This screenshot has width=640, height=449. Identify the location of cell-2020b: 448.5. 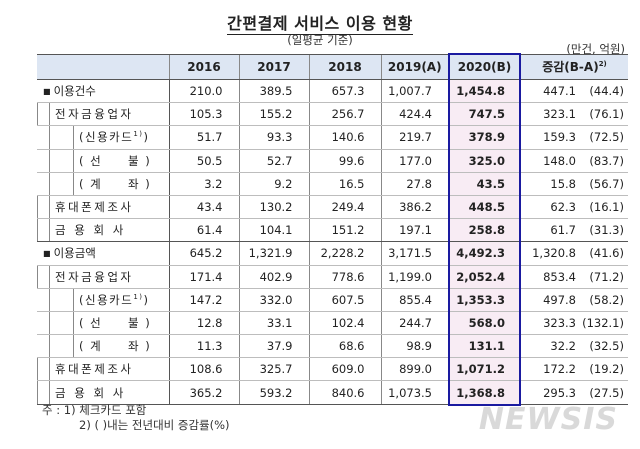
(484, 207).